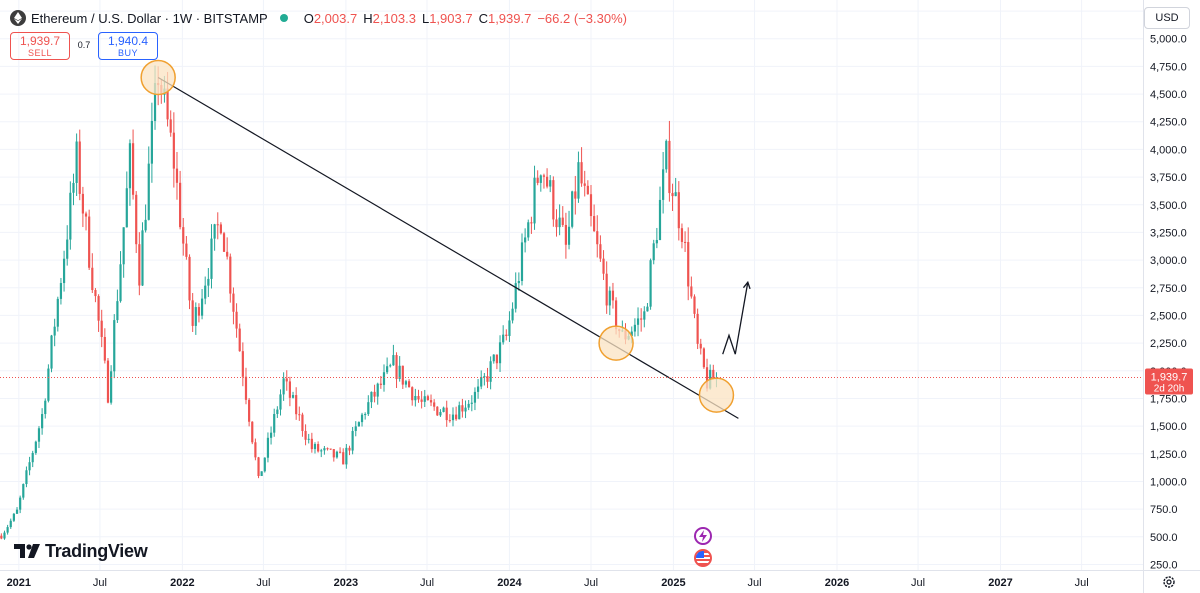 The width and height of the screenshot is (1200, 593). I want to click on time-tick-label: 2026, so click(837, 583).